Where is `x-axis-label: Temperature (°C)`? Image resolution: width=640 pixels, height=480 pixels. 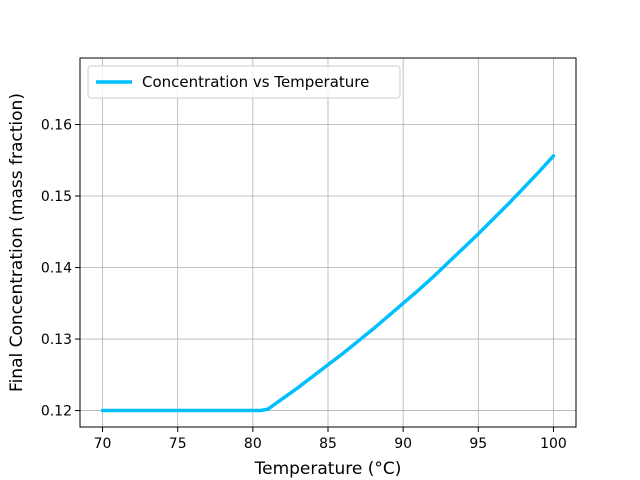
x-axis-label: Temperature (°C) is located at coordinates (328, 469).